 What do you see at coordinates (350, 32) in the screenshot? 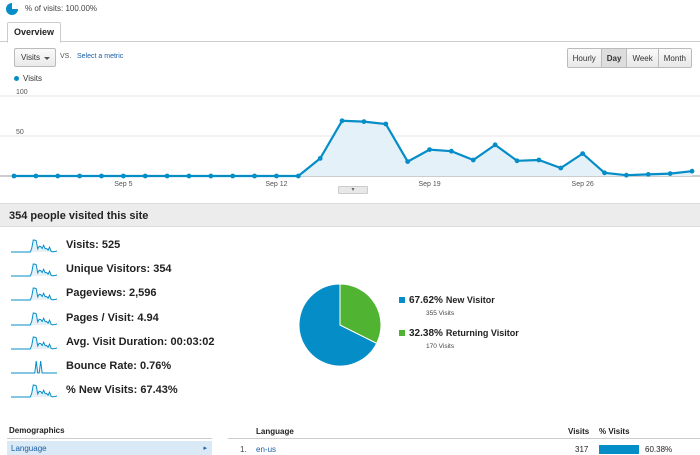
I see `tab-bar: Overview` at bounding box center [350, 32].